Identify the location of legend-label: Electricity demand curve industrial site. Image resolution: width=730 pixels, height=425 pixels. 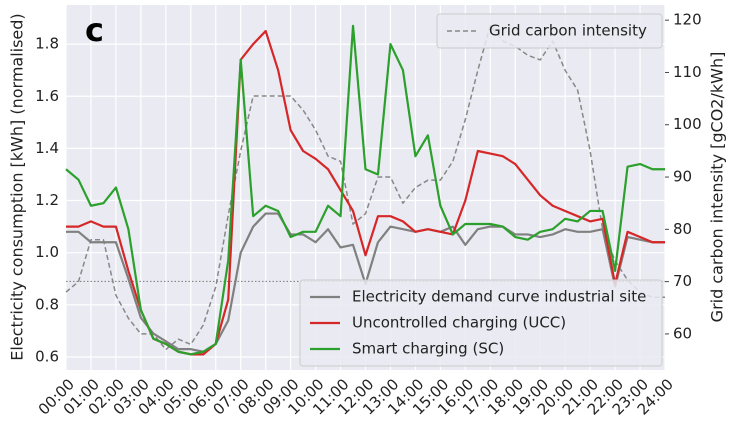
(499, 297).